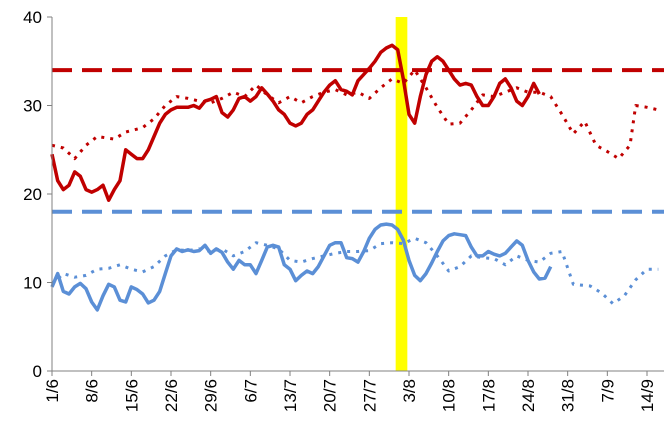  What do you see at coordinates (92, 391) in the screenshot?
I see `x-tick-label: 8/6` at bounding box center [92, 391].